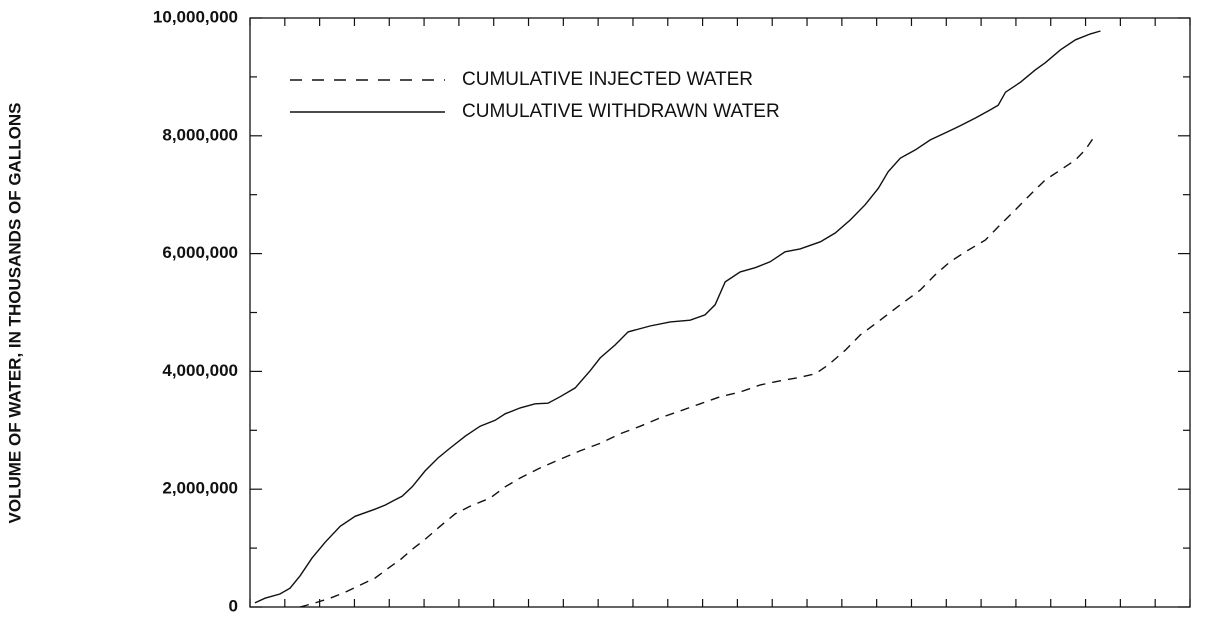  I want to click on y-tick-label: 0, so click(233, 605).